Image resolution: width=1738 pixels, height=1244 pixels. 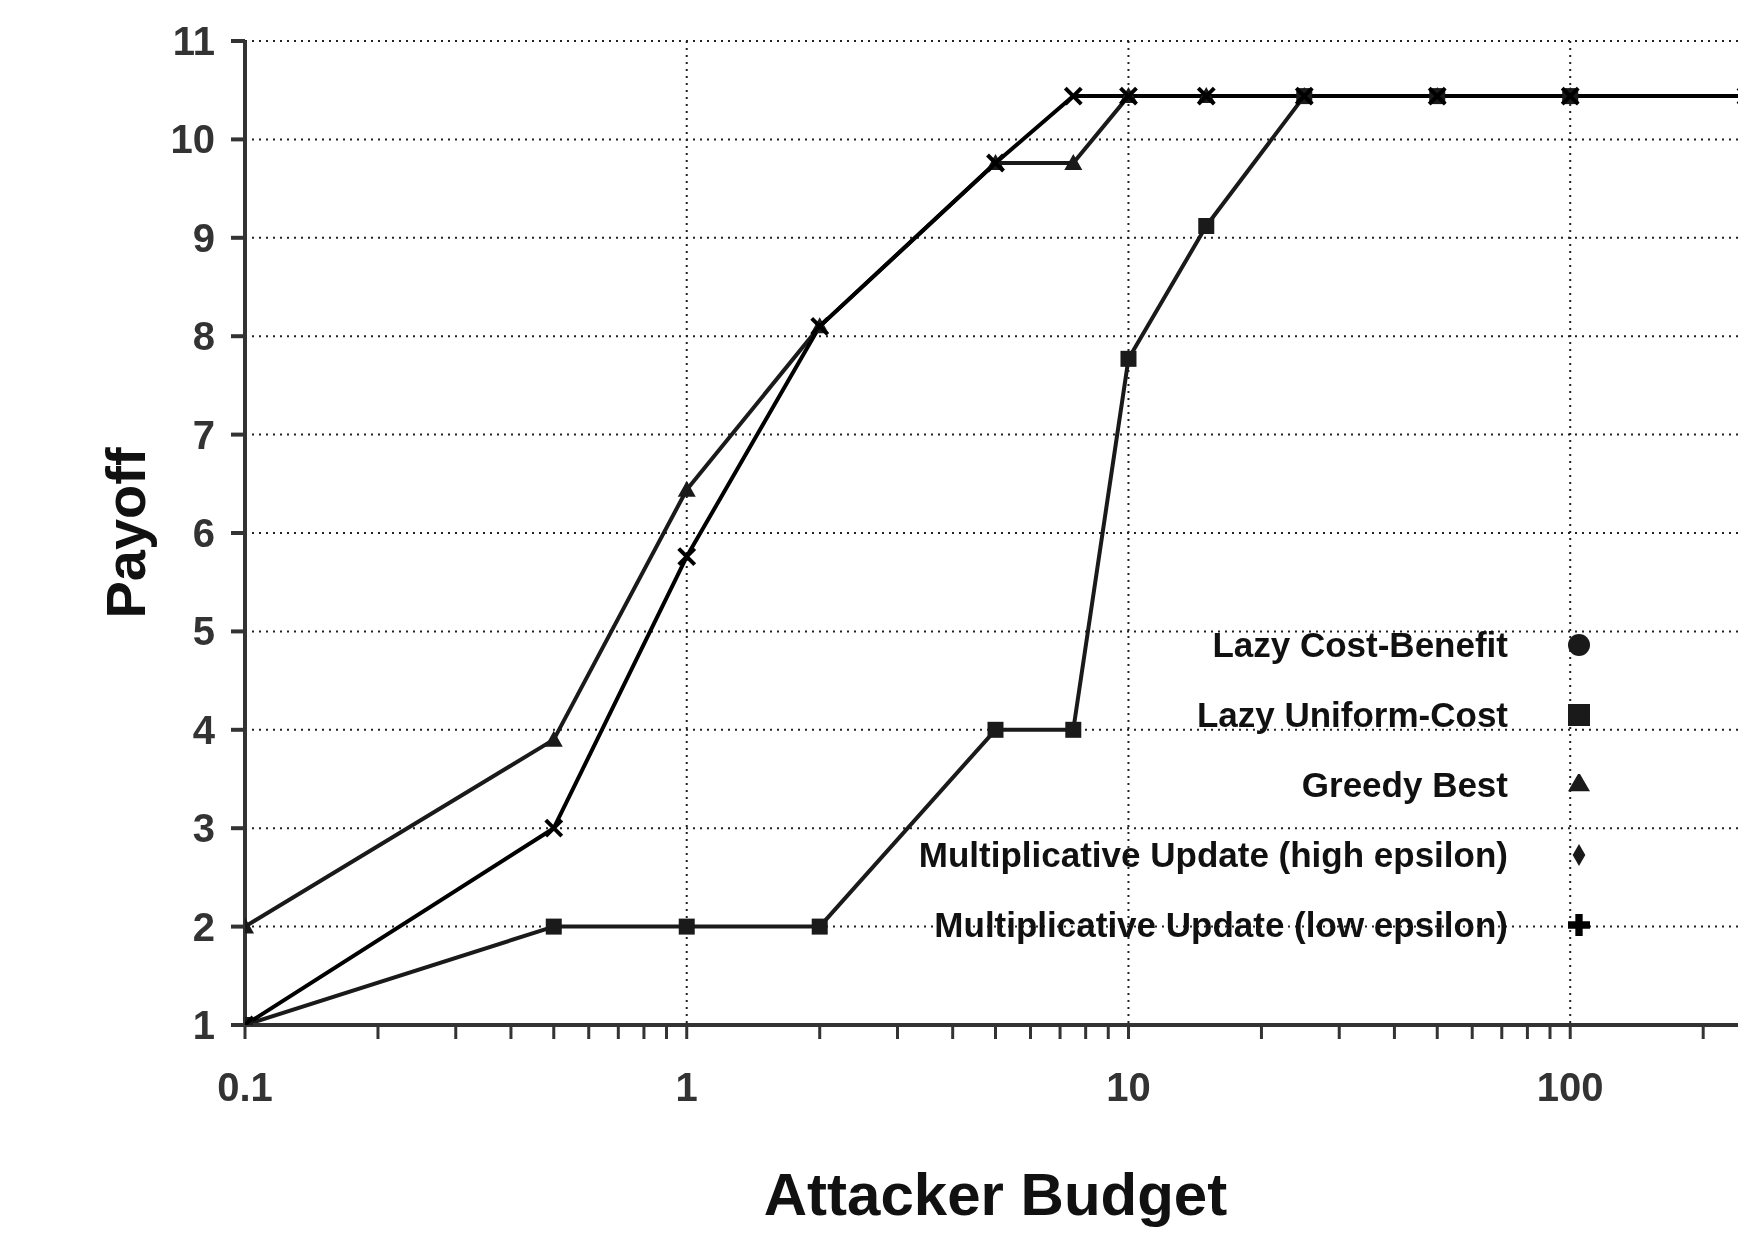 I want to click on y-axis-title: Payoff, so click(x=125, y=533).